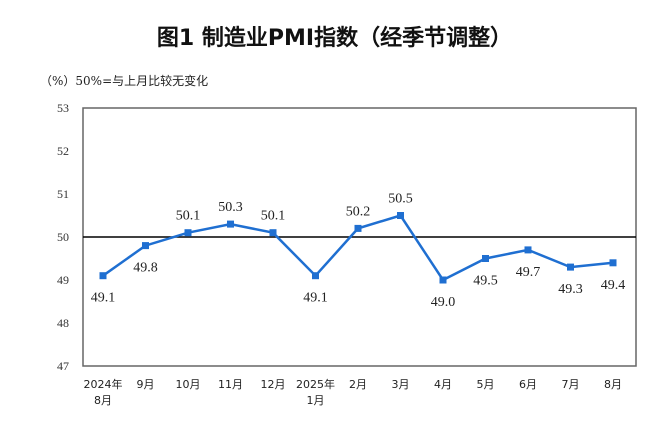 The image size is (669, 435). What do you see at coordinates (443, 302) in the screenshot?
I see `data-label: 49.0` at bounding box center [443, 302].